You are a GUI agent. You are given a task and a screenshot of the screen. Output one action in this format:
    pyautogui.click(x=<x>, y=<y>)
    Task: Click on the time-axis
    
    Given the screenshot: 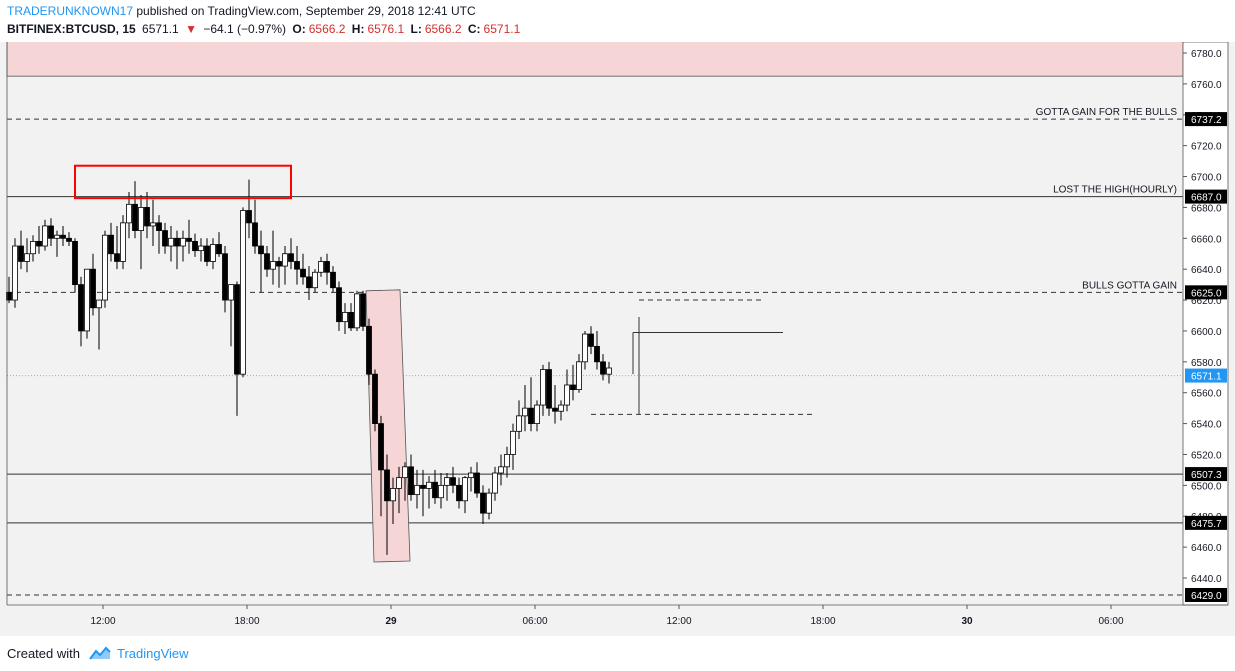 What is the action you would take?
    pyautogui.click(x=595, y=620)
    